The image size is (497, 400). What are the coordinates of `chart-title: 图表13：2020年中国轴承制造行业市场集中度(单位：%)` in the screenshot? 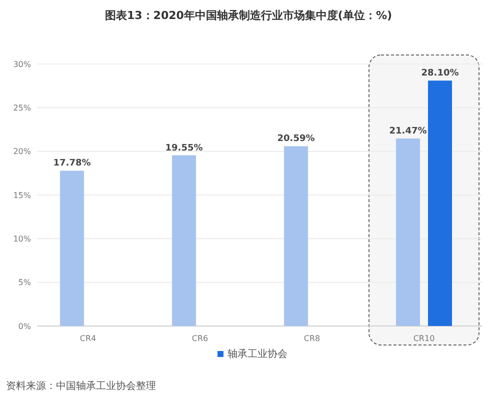 It's located at (248, 15).